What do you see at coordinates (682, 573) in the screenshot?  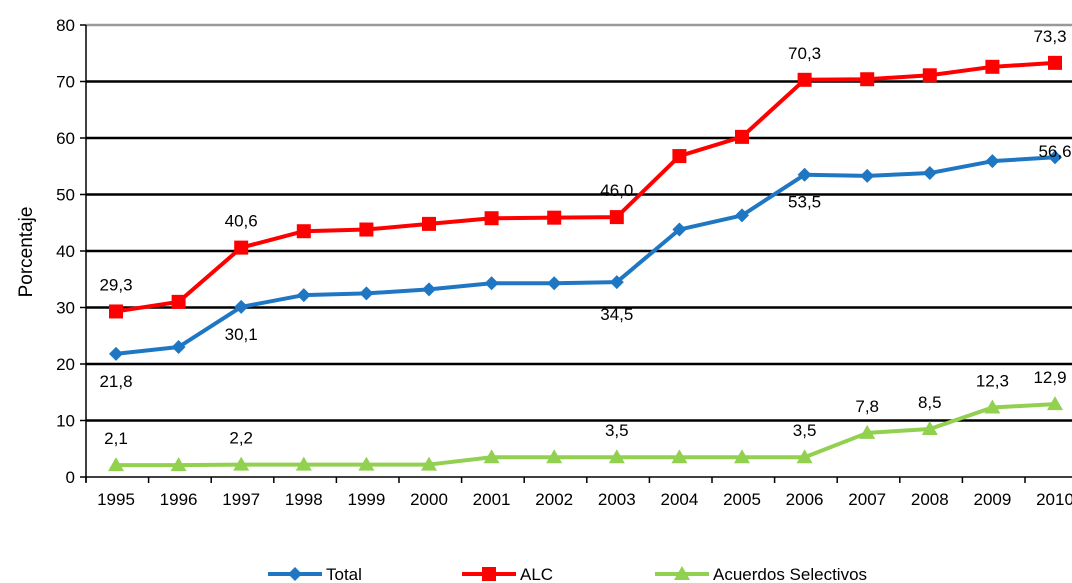 I see `legend-marker-acuerdos-selectivos` at bounding box center [682, 573].